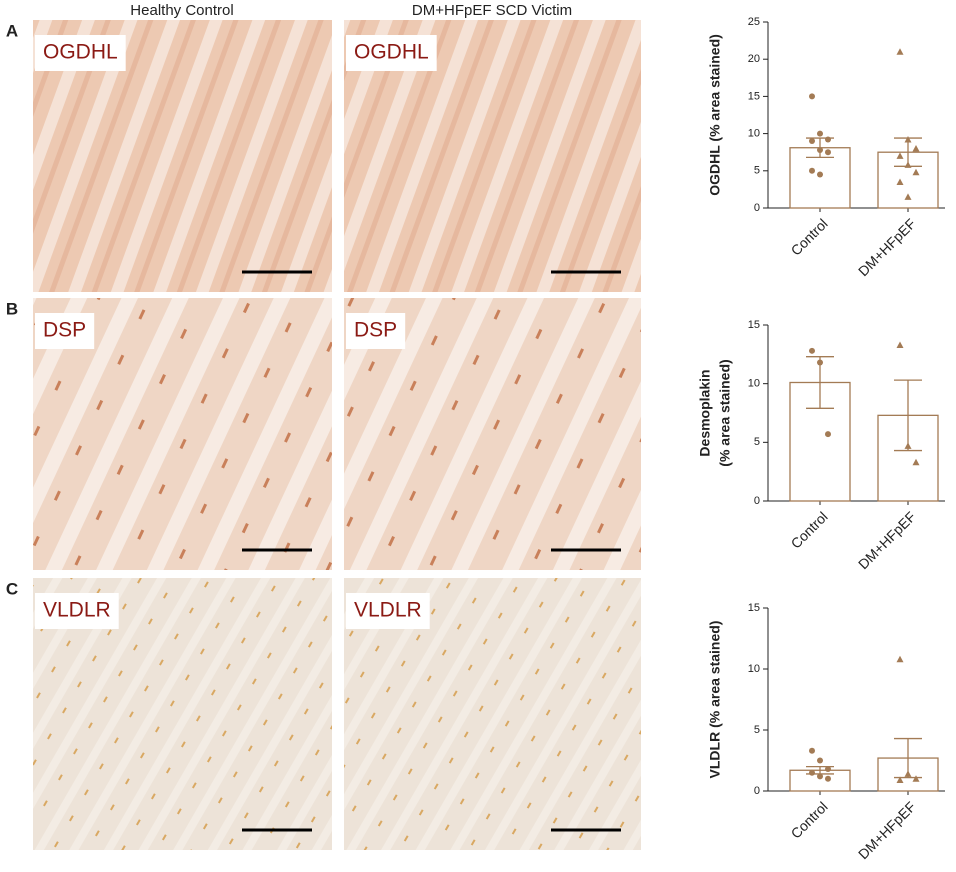  What do you see at coordinates (181, 10) in the screenshot?
I see `column-header: Healthy Control` at bounding box center [181, 10].